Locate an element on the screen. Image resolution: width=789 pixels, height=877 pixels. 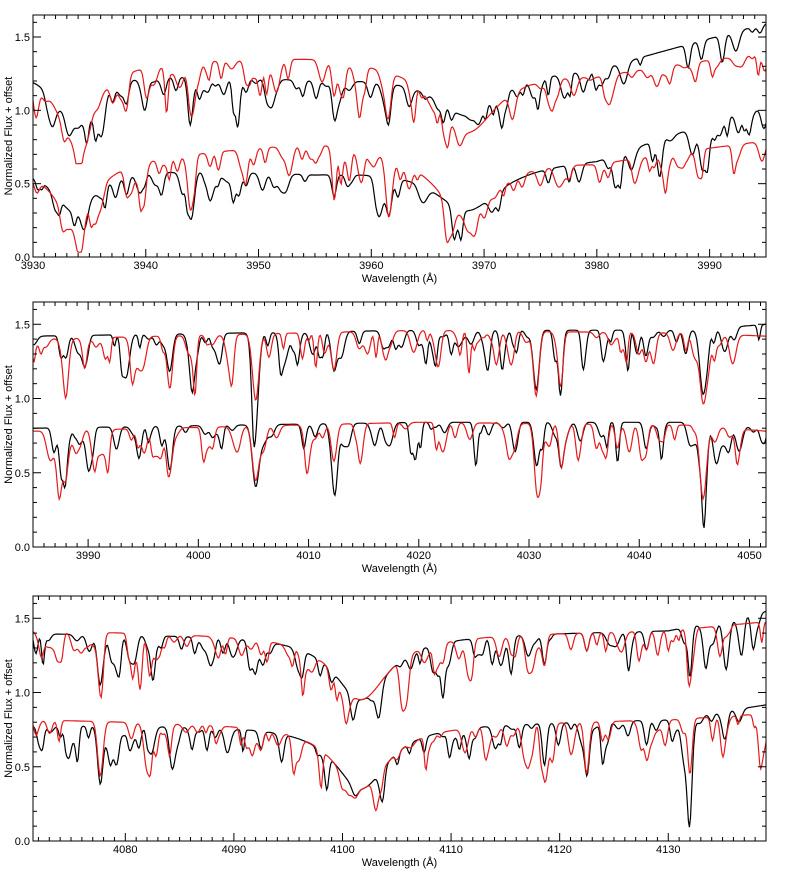
x-tick-label: 4010 is located at coordinates (308, 556).